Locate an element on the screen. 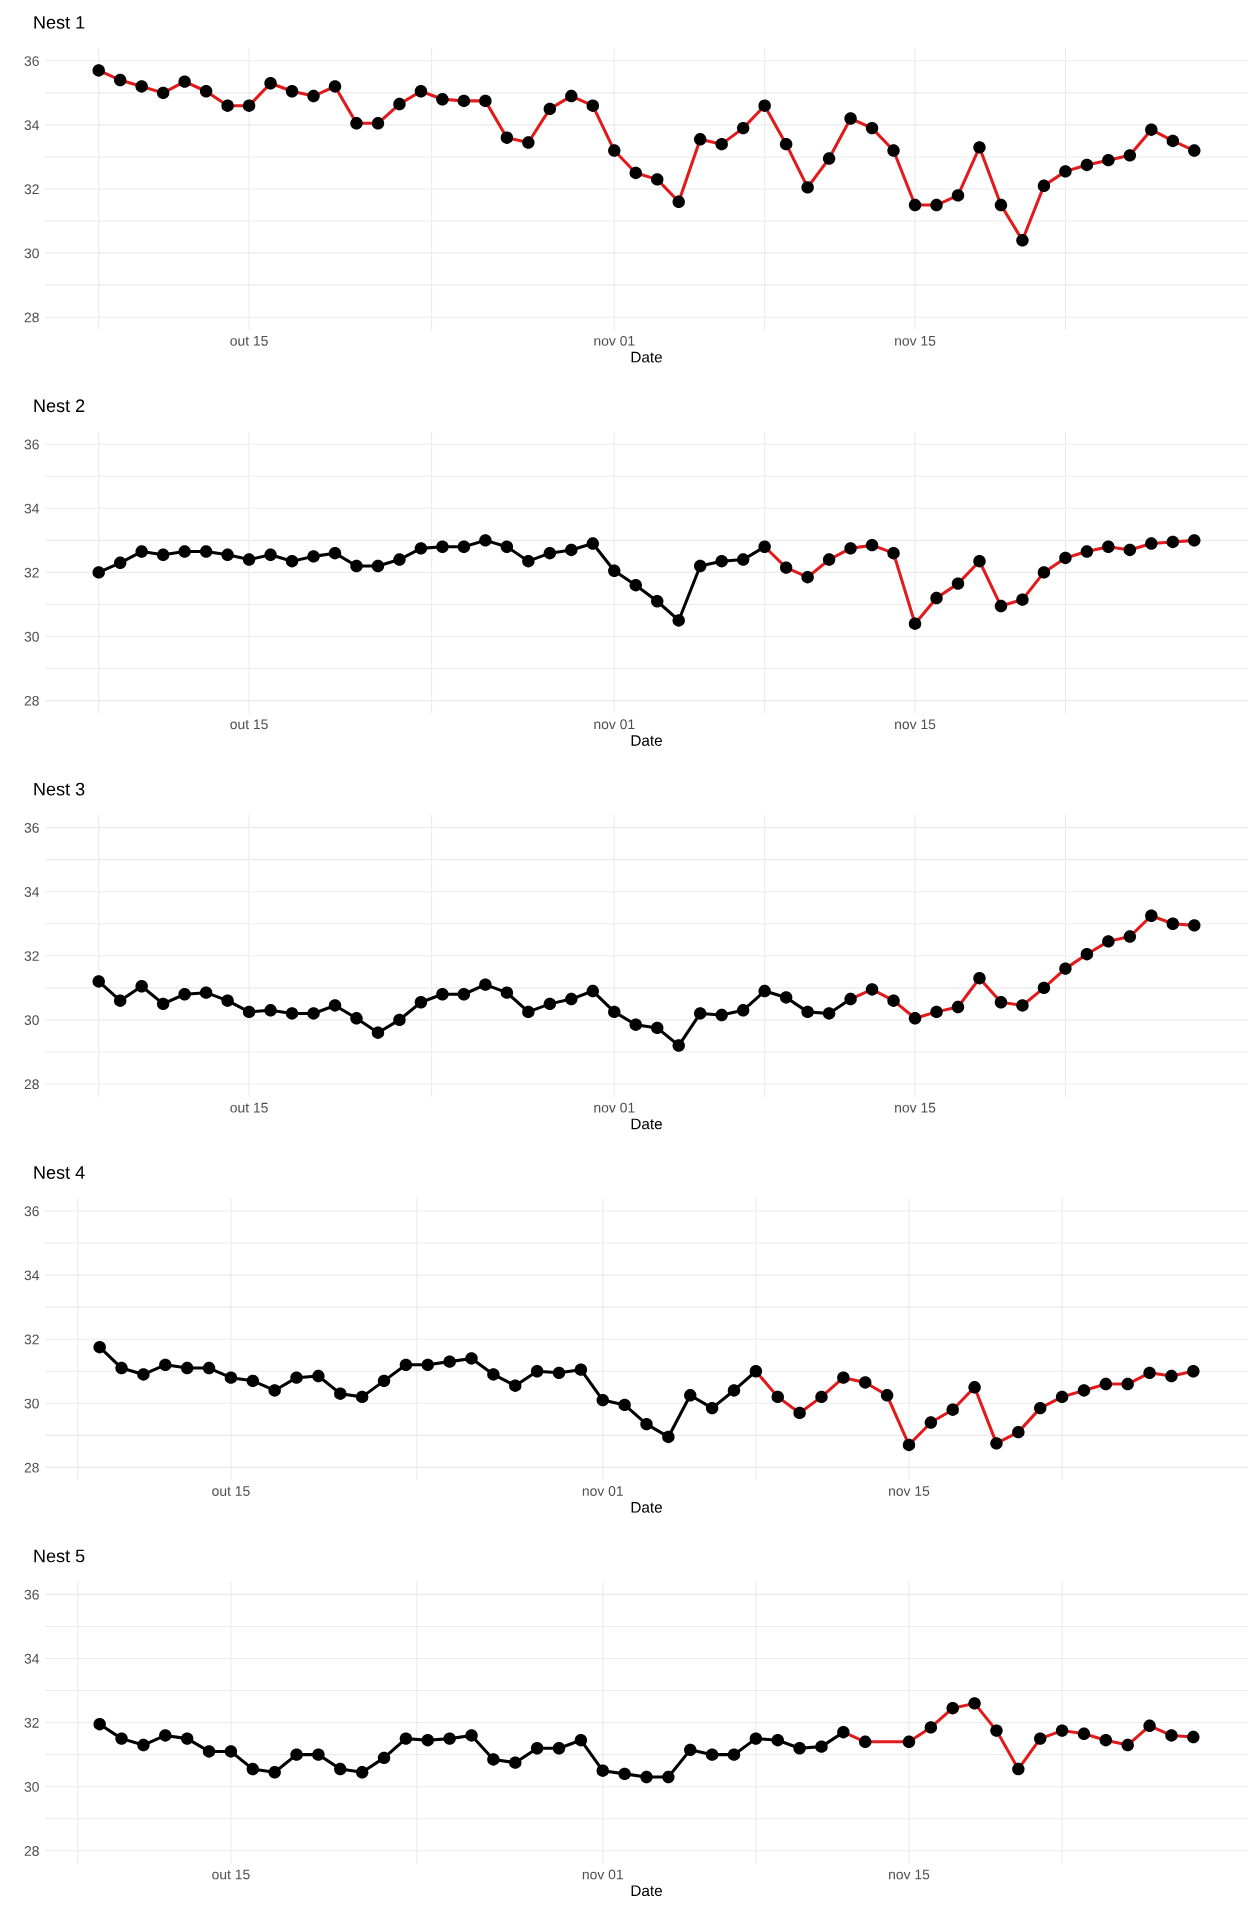 The width and height of the screenshot is (1253, 1917). y-tick-label: 36 is located at coordinates (31, 61).